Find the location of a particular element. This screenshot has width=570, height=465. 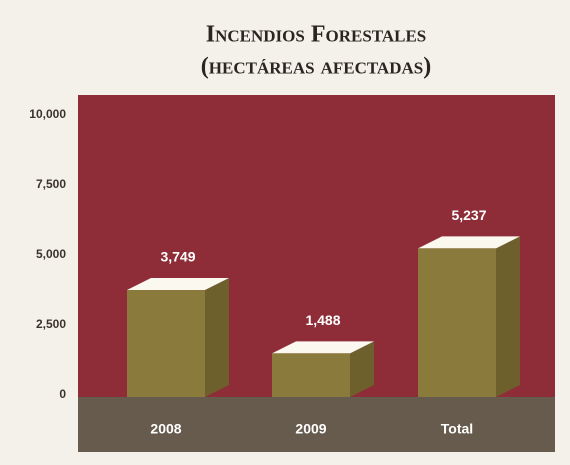

x-tick-label: 2008 is located at coordinates (165, 429).